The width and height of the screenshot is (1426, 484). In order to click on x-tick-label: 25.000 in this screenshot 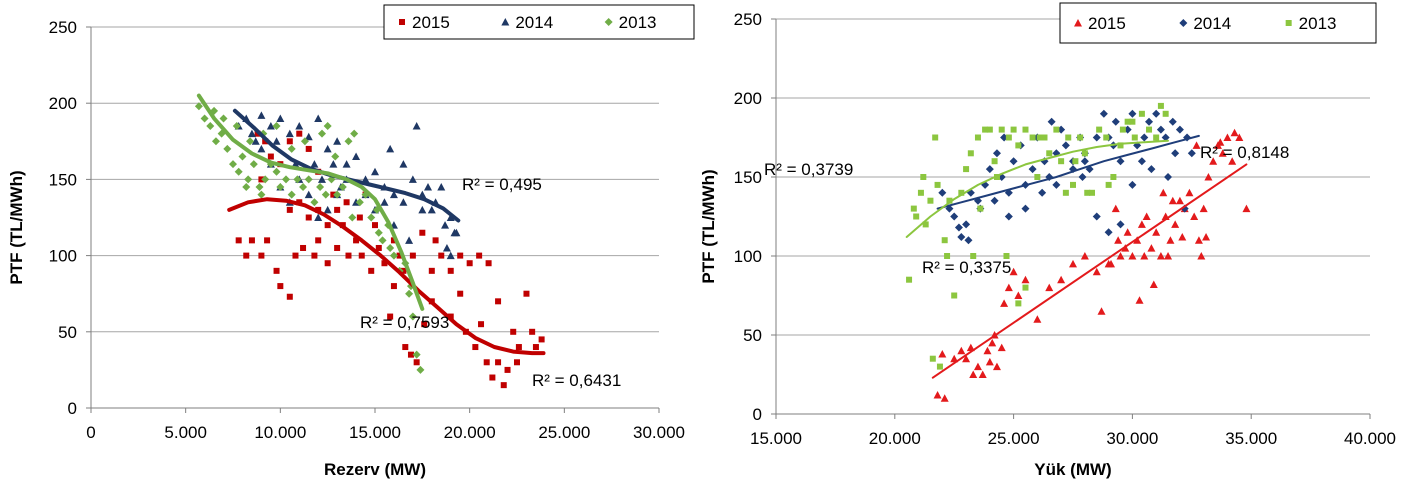, I will do `click(564, 432)`.